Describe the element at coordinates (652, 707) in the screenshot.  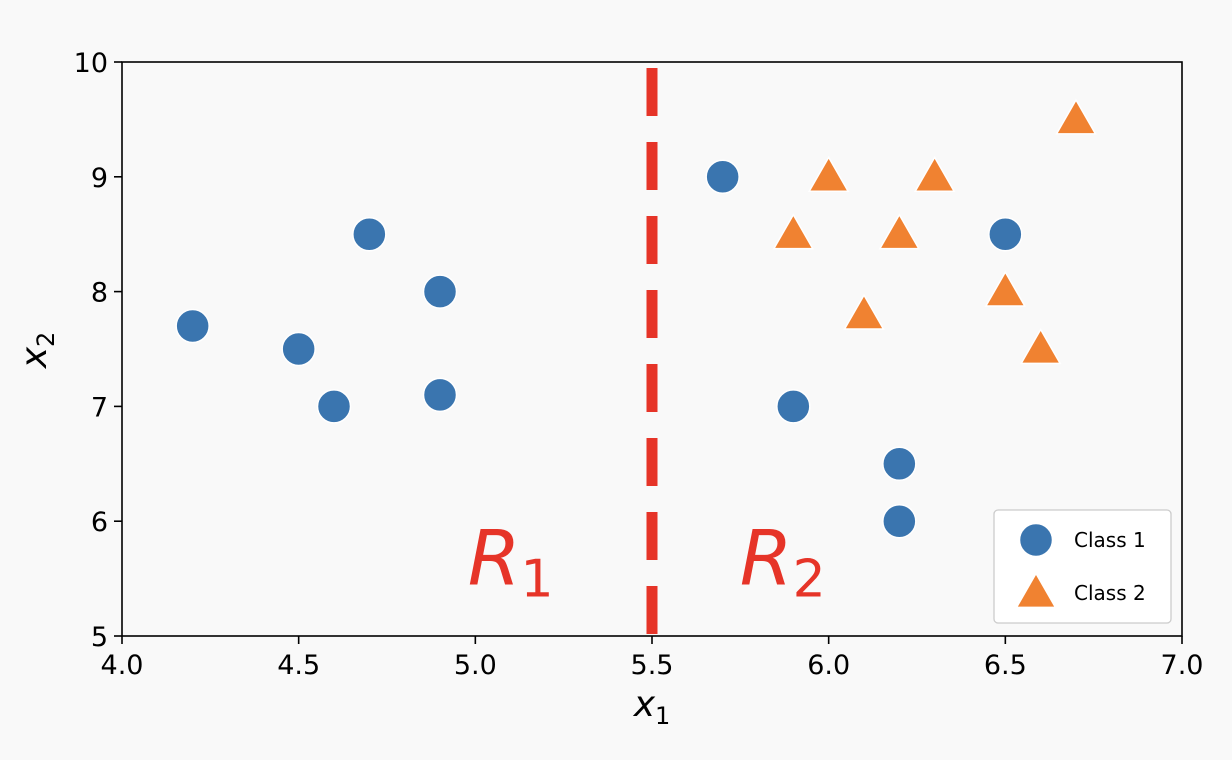
I see `x-axis-label: x1` at that location.